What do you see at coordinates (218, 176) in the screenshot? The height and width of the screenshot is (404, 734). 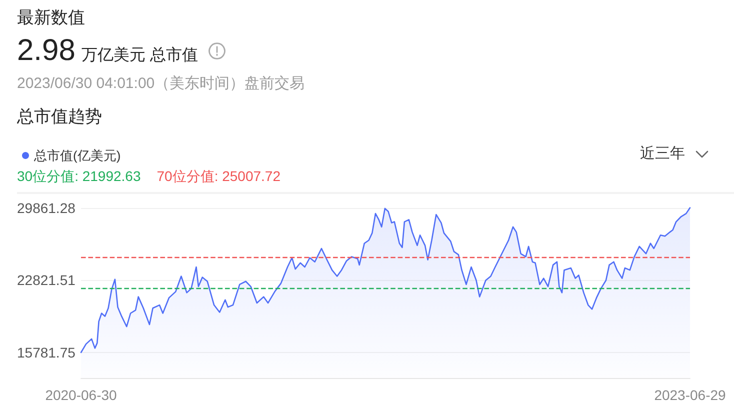 I see `ref-line-label: 70位分值: 25007.72` at bounding box center [218, 176].